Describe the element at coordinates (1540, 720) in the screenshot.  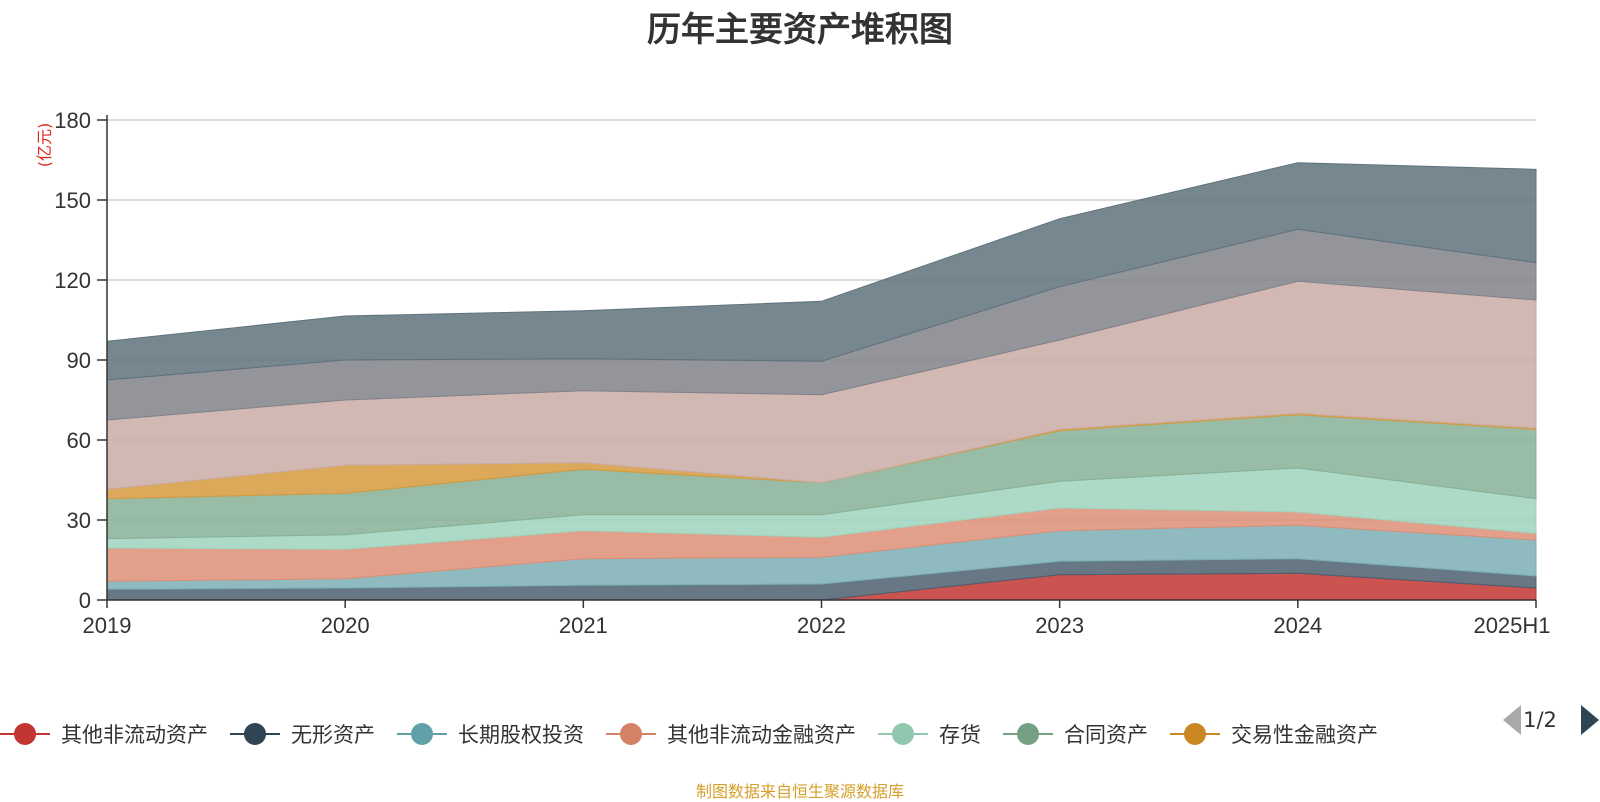
I see `legend-page-indicator: 1/2` at that location.